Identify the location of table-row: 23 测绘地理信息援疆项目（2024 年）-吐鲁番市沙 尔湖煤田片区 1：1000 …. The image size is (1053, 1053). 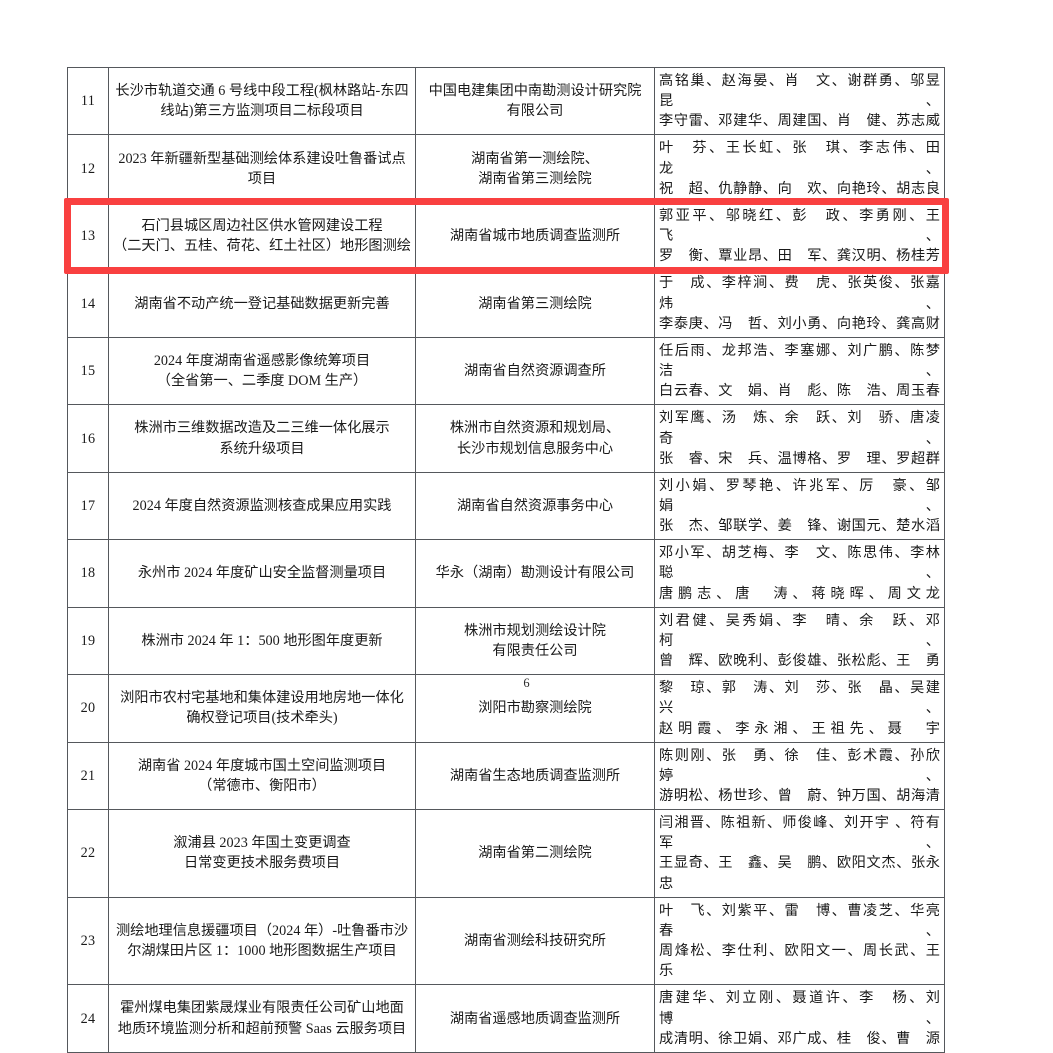
(510, 941).